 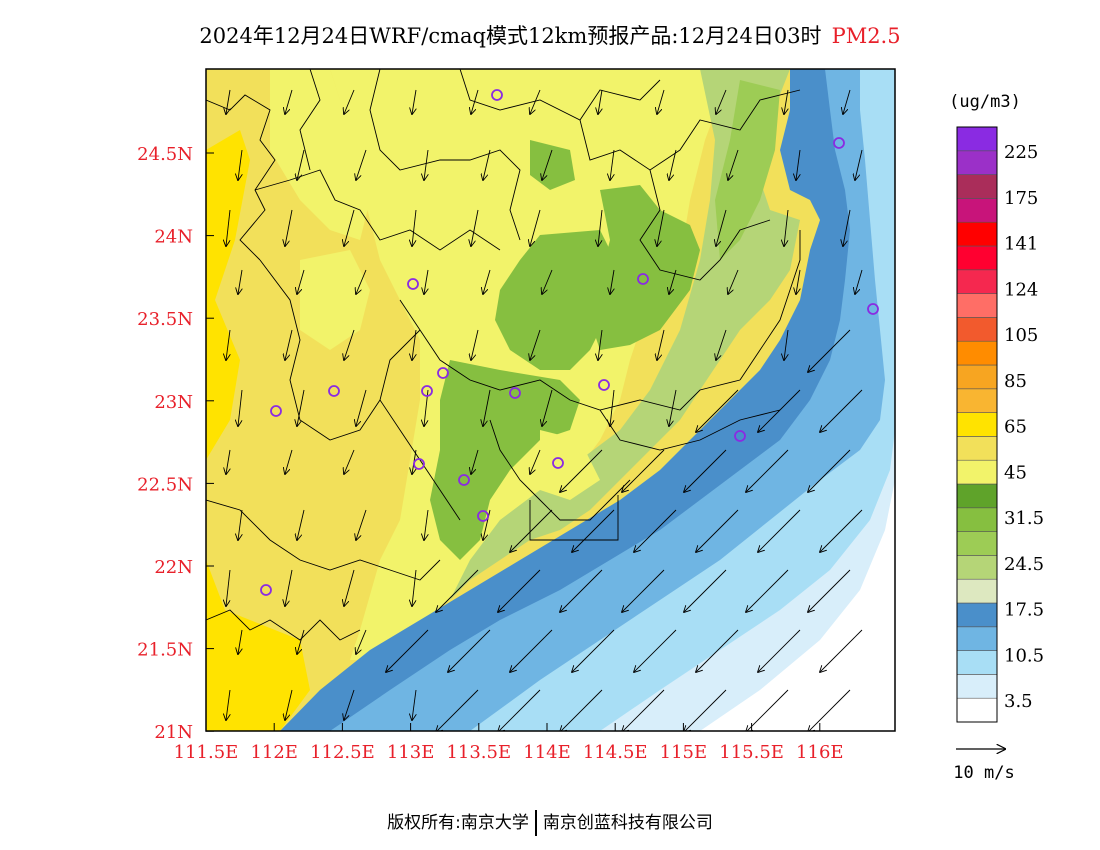 What do you see at coordinates (1024, 655) in the screenshot?
I see `colorbar-label: 10.5` at bounding box center [1024, 655].